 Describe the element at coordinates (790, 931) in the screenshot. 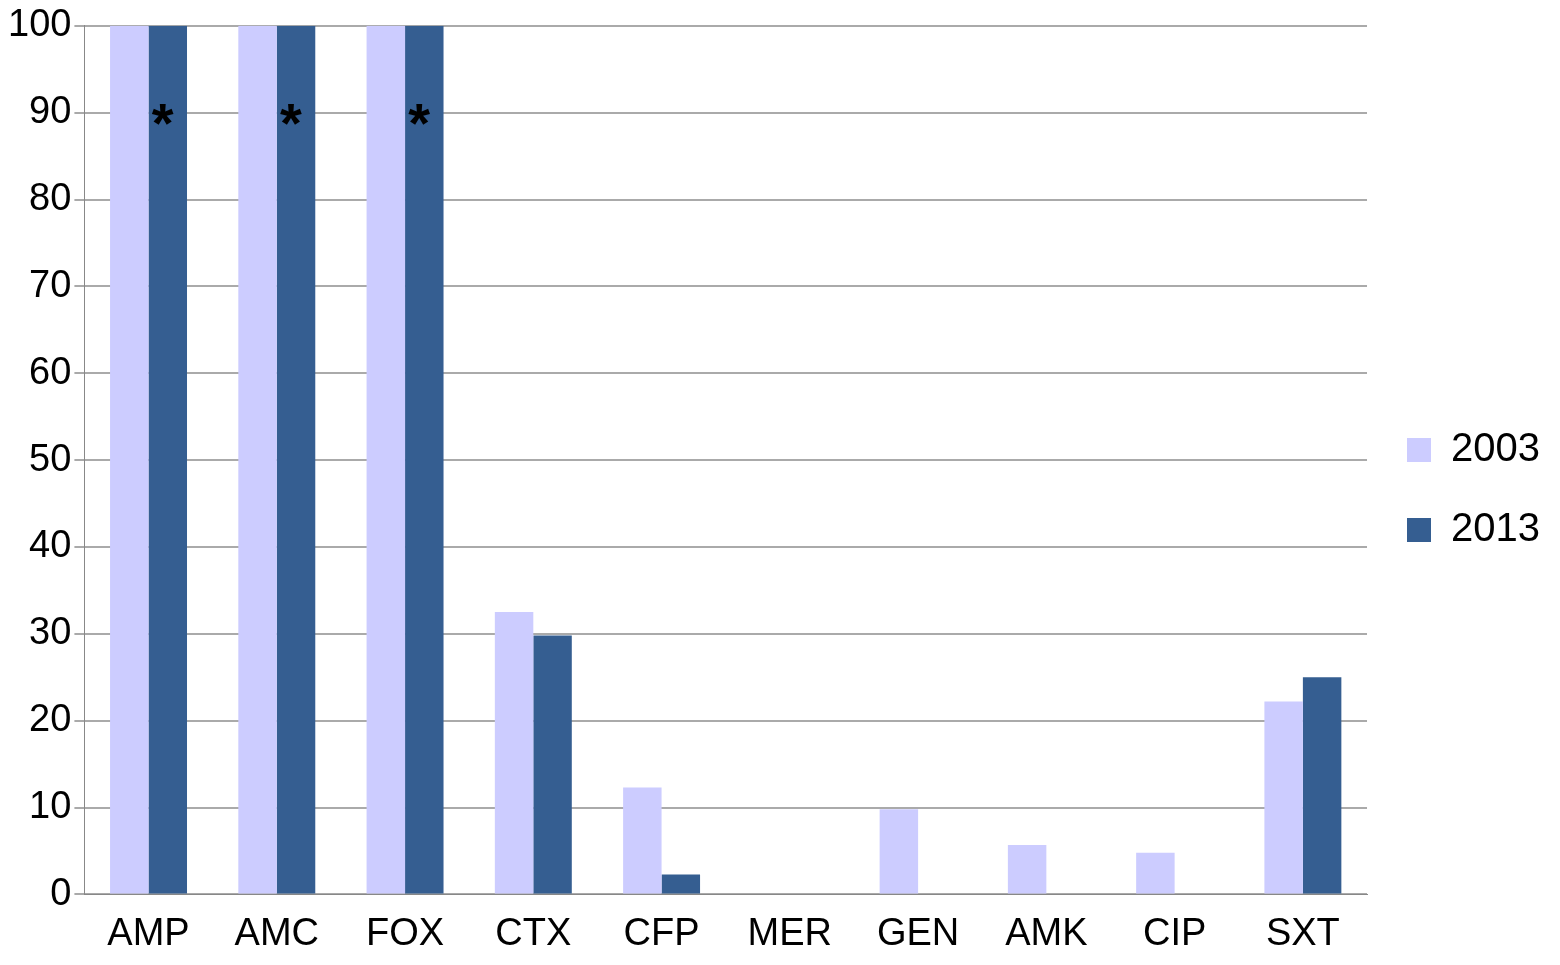

I see `x-tick-label: MER` at that location.